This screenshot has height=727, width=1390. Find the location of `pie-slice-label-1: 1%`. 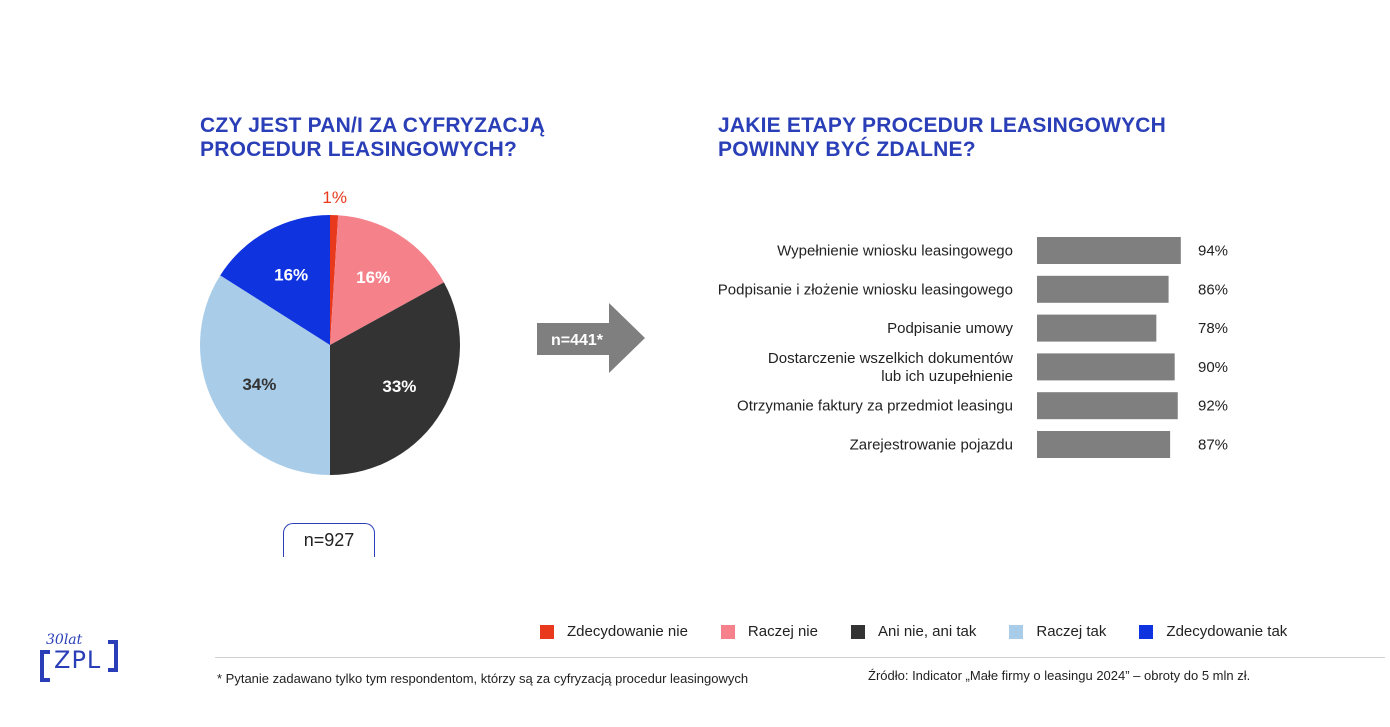

pie-slice-label-1: 1% is located at coordinates (334, 198).